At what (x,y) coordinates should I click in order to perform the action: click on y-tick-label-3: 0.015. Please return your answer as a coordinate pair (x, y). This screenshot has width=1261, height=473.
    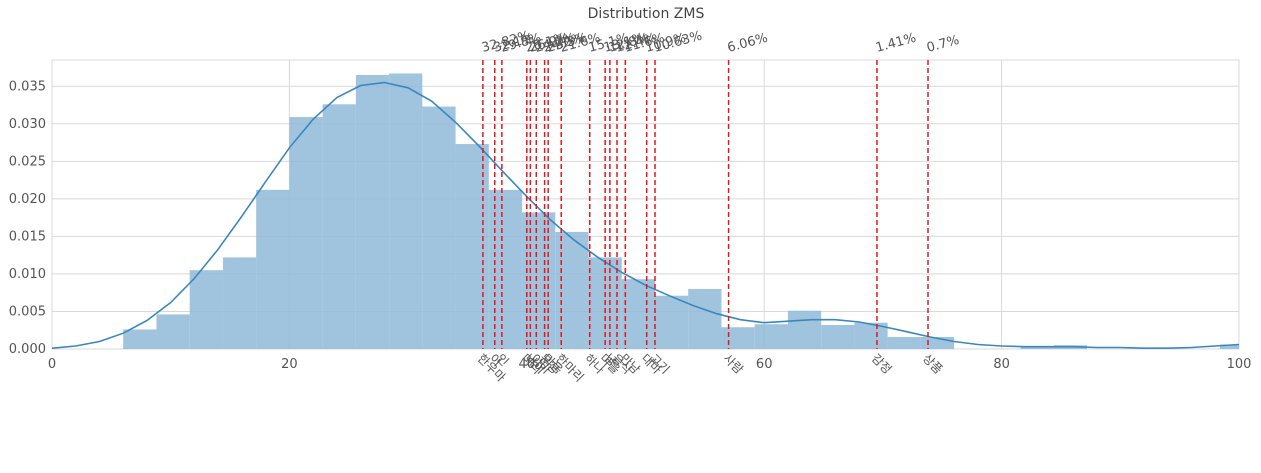
    Looking at the image, I should click on (27, 236).